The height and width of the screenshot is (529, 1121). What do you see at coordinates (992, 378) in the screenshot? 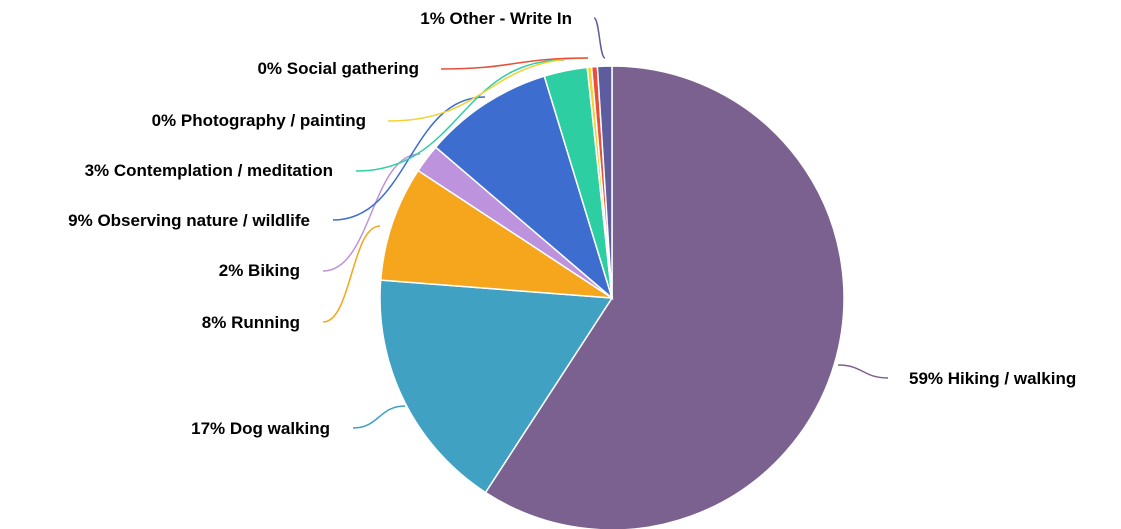
I see `slice-label-1: 59% Hiking / walking` at bounding box center [992, 378].